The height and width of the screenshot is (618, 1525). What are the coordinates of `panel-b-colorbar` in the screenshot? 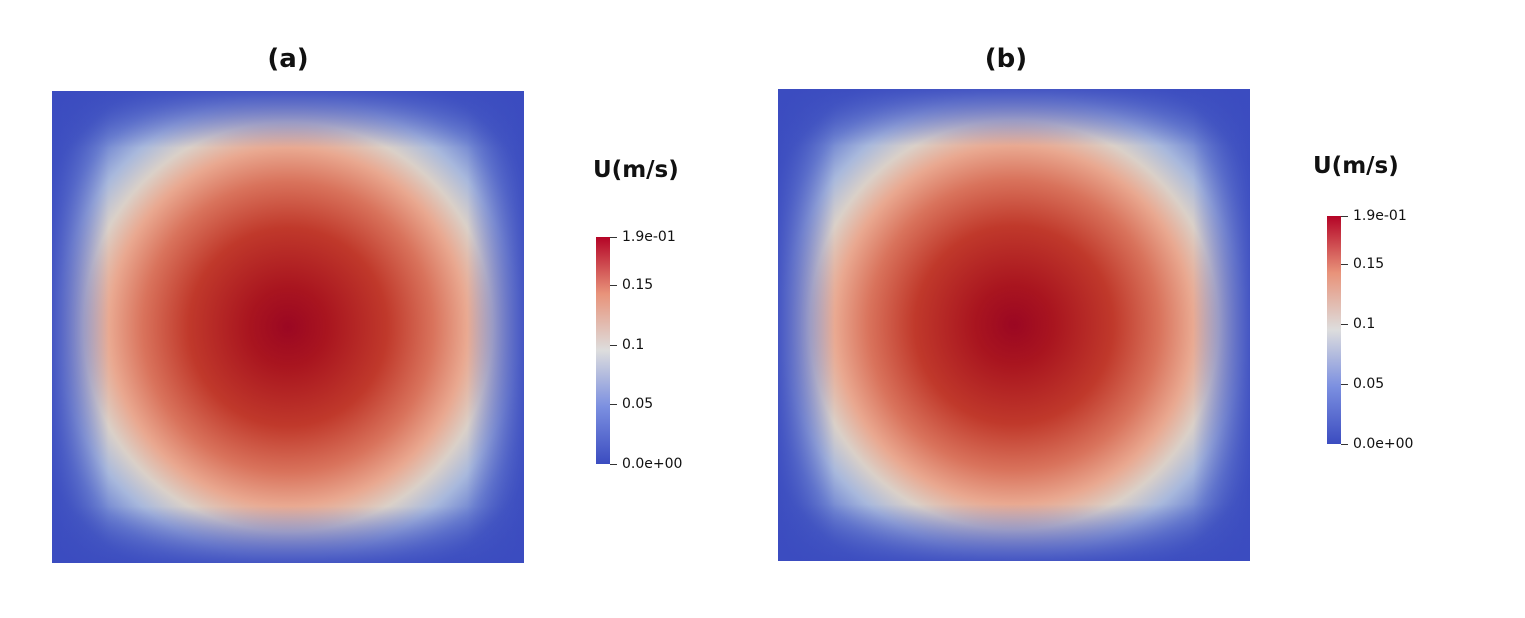 It's located at (1334, 330).